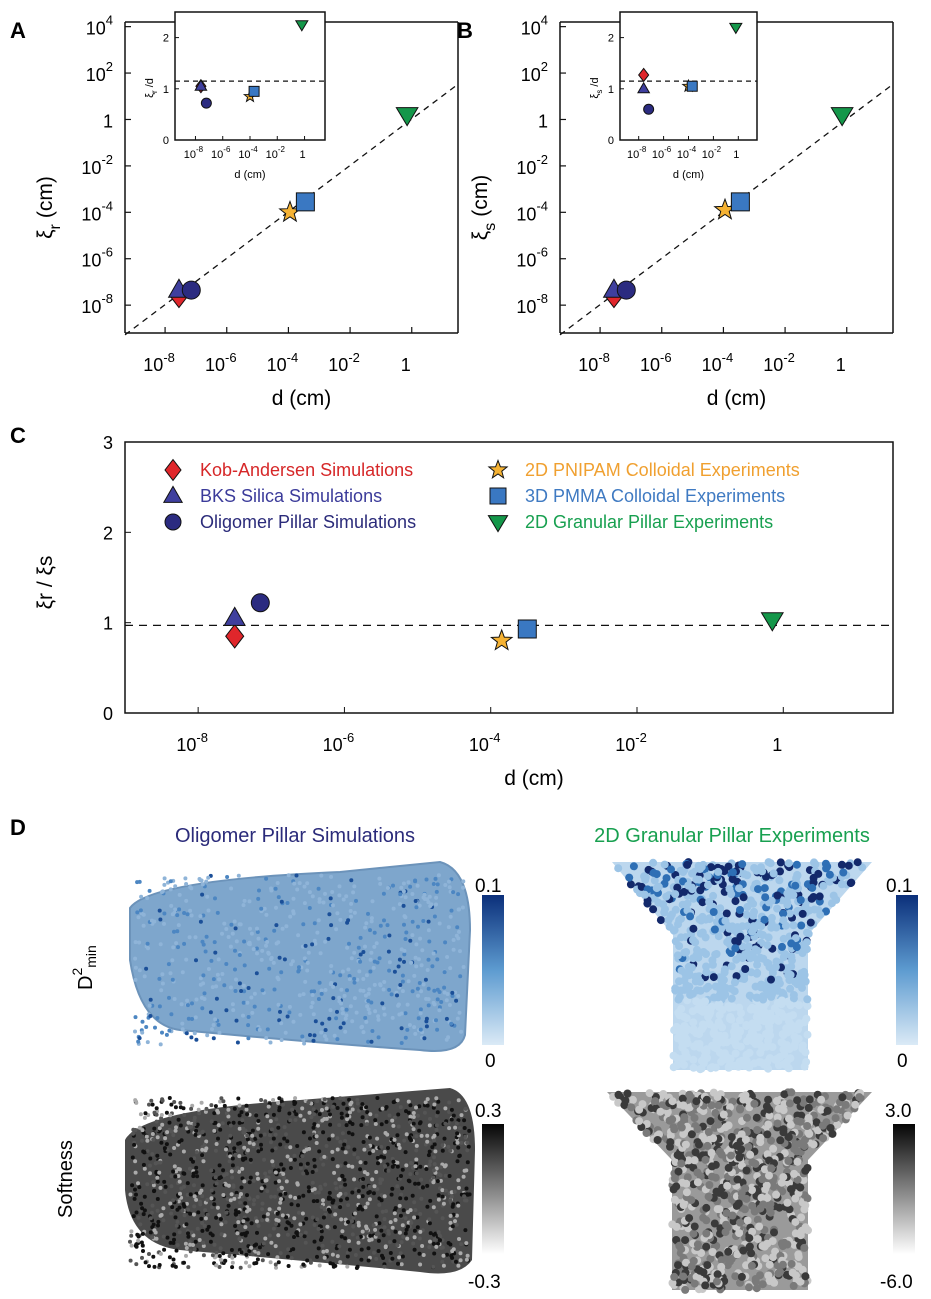 This screenshot has width=931, height=1299. I want to click on x-tick-label-exponent: -6, so click(349, 737).